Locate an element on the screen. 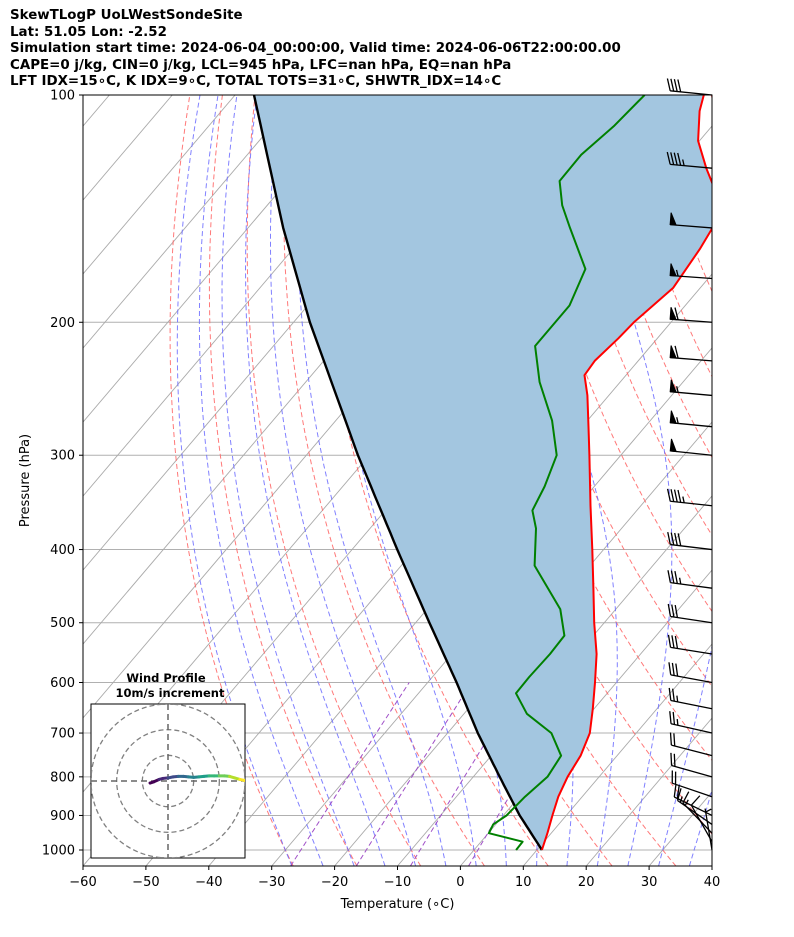  hodograph-plot is located at coordinates (168, 781).